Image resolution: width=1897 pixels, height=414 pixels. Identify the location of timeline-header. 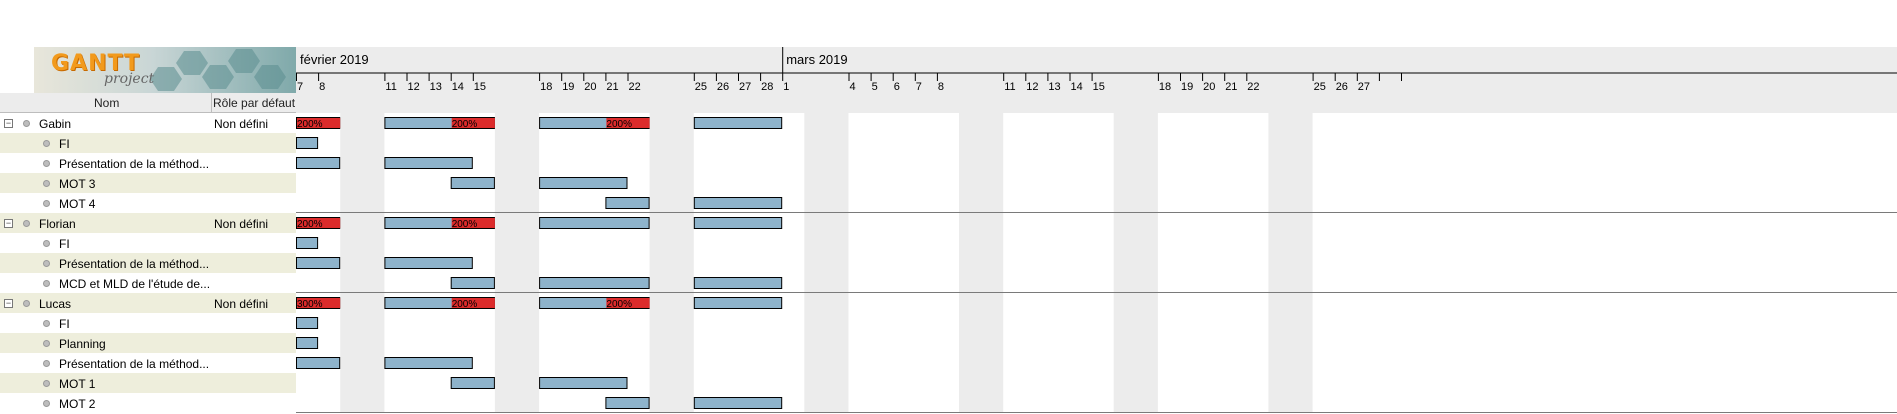
(1096, 80).